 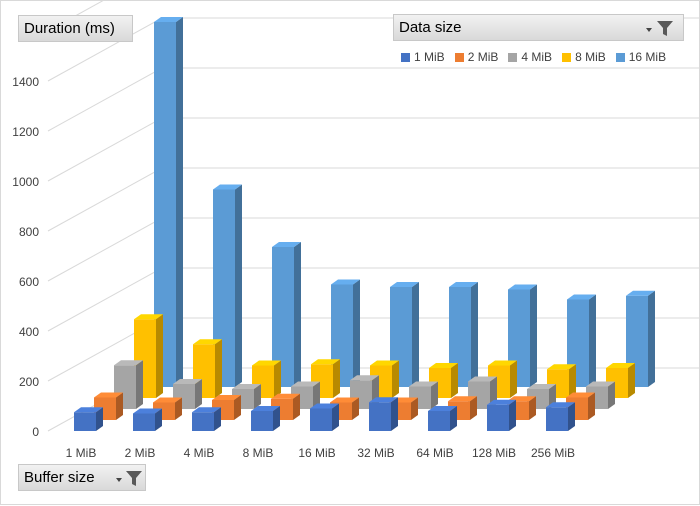 I want to click on x-tick-label: 1 MiB, so click(x=81, y=453).